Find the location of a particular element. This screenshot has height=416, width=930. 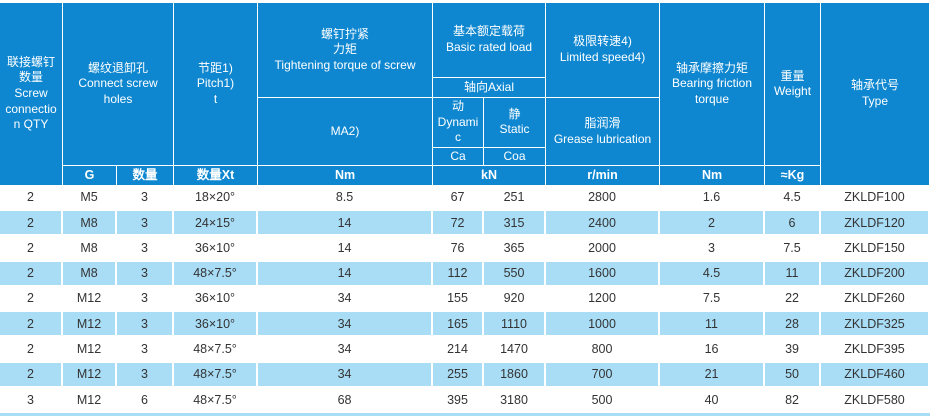

cell-type: ZKLDF395 is located at coordinates (875, 350).